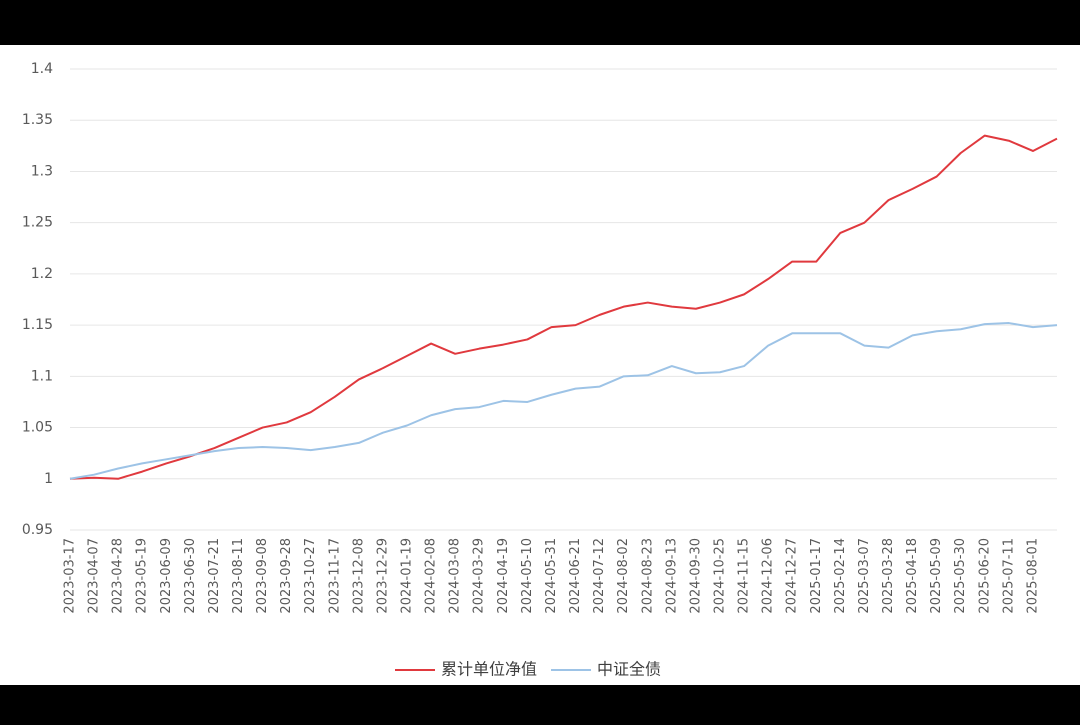 The height and width of the screenshot is (725, 1080). I want to click on y-tick-label: 0.95, so click(37, 530).